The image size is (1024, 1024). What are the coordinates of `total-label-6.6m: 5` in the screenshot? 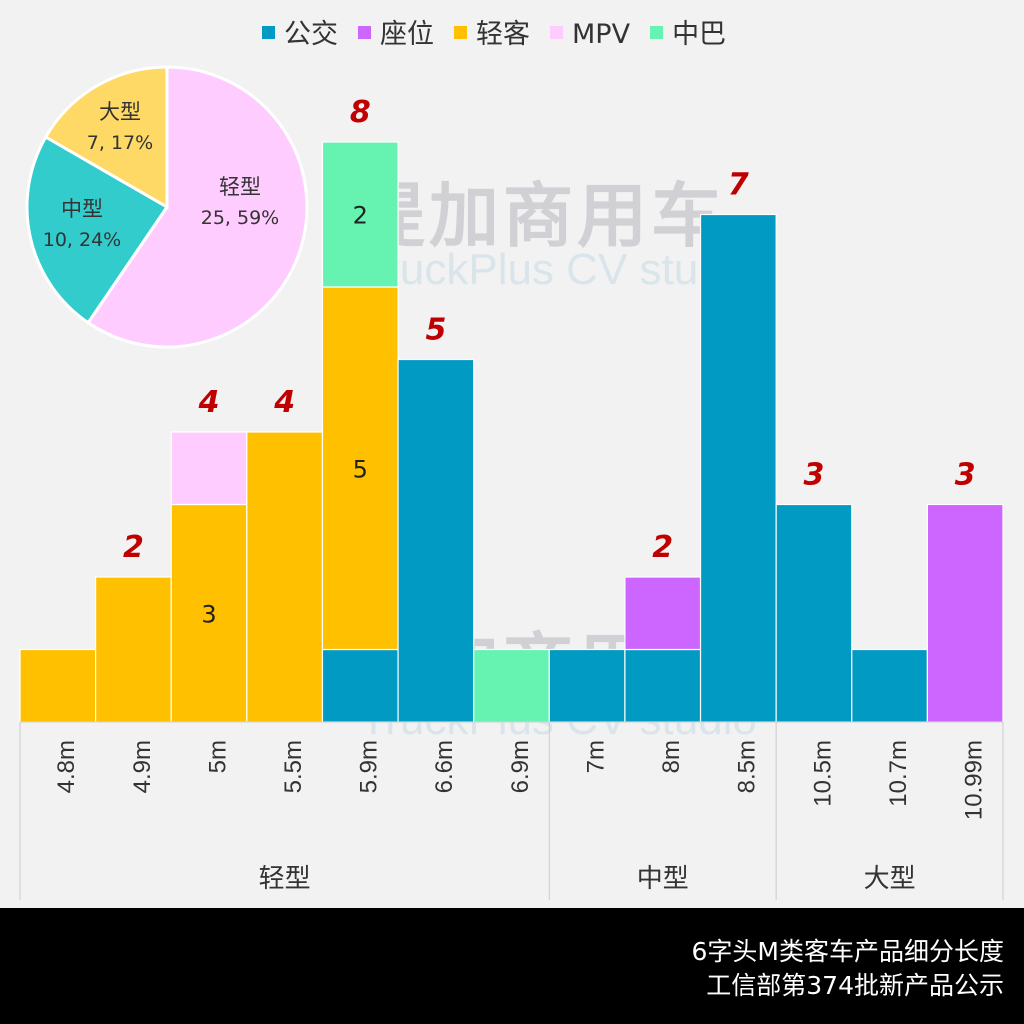 It's located at (435, 330).